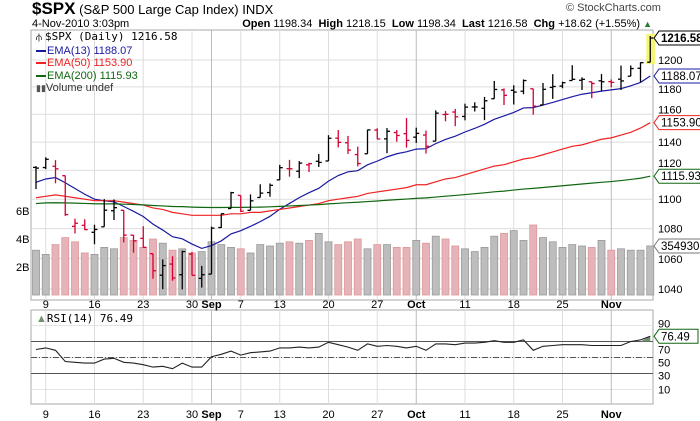 Image resolution: width=700 pixels, height=421 pixels. What do you see at coordinates (670, 230) in the screenshot?
I see `price-tick-label: 1080` at bounding box center [670, 230].